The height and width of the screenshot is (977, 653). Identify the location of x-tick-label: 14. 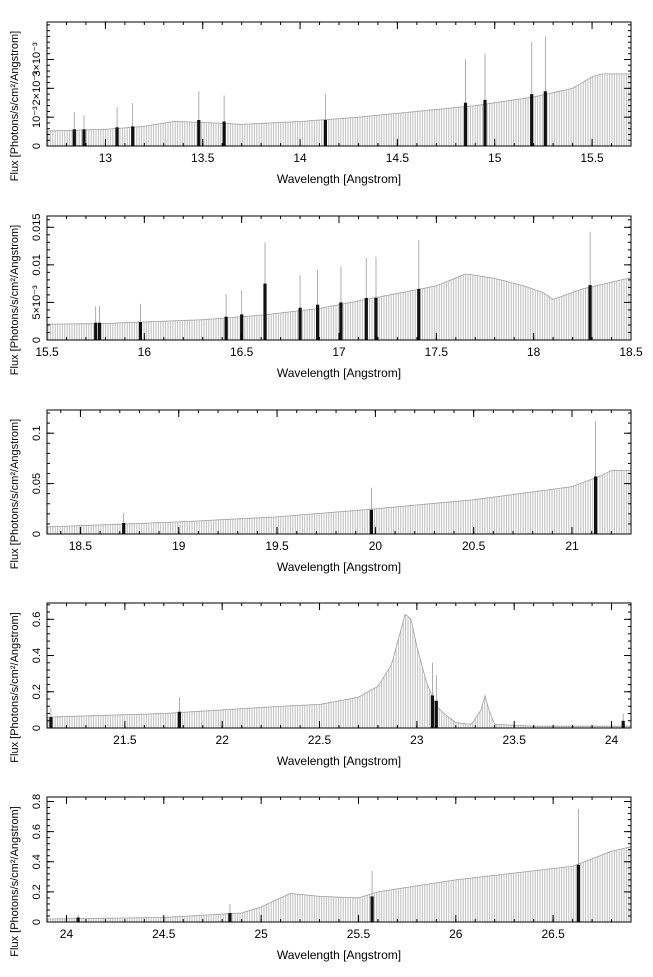
(300, 158).